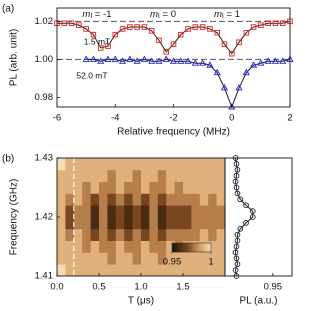 The height and width of the screenshot is (311, 320). I want to click on series-label: 52.0 mT, so click(91, 75).